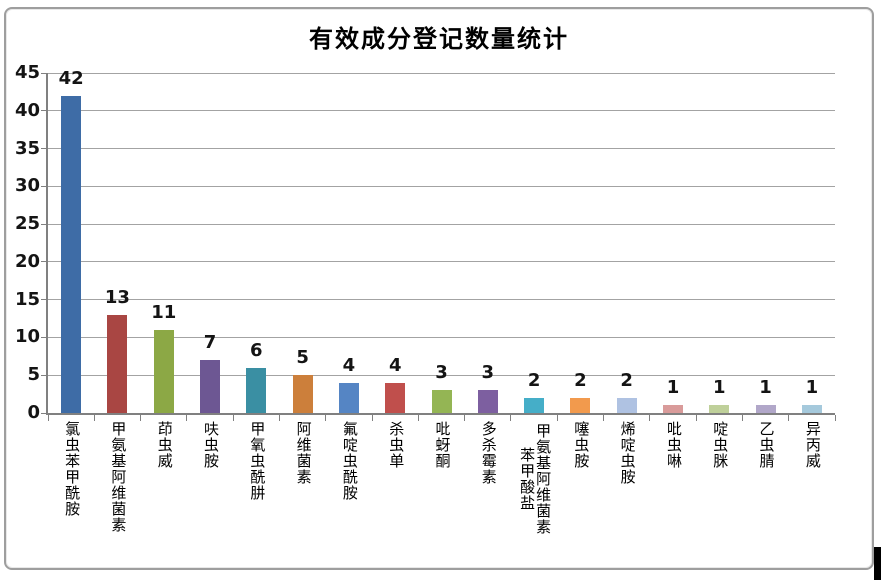  What do you see at coordinates (33, 412) in the screenshot?
I see `y-axis-tick-label: 0` at bounding box center [33, 412].